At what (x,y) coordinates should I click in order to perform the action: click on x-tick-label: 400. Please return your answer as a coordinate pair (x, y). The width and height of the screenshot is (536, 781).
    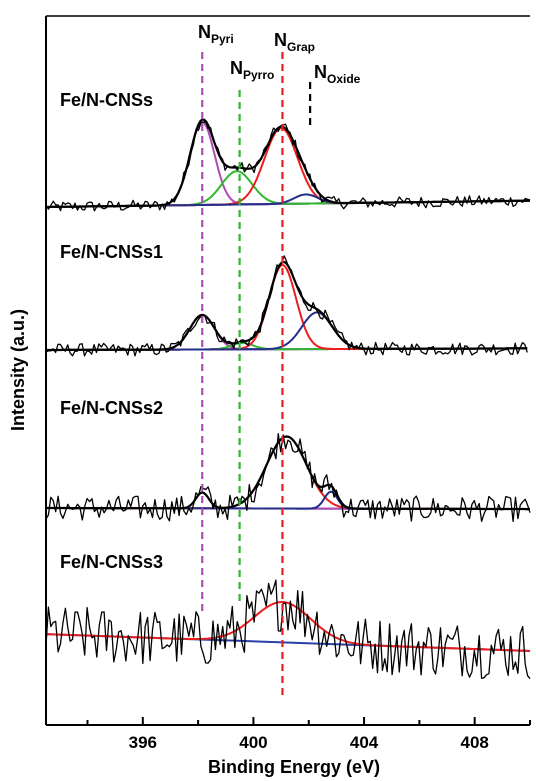
    Looking at the image, I should click on (253, 742).